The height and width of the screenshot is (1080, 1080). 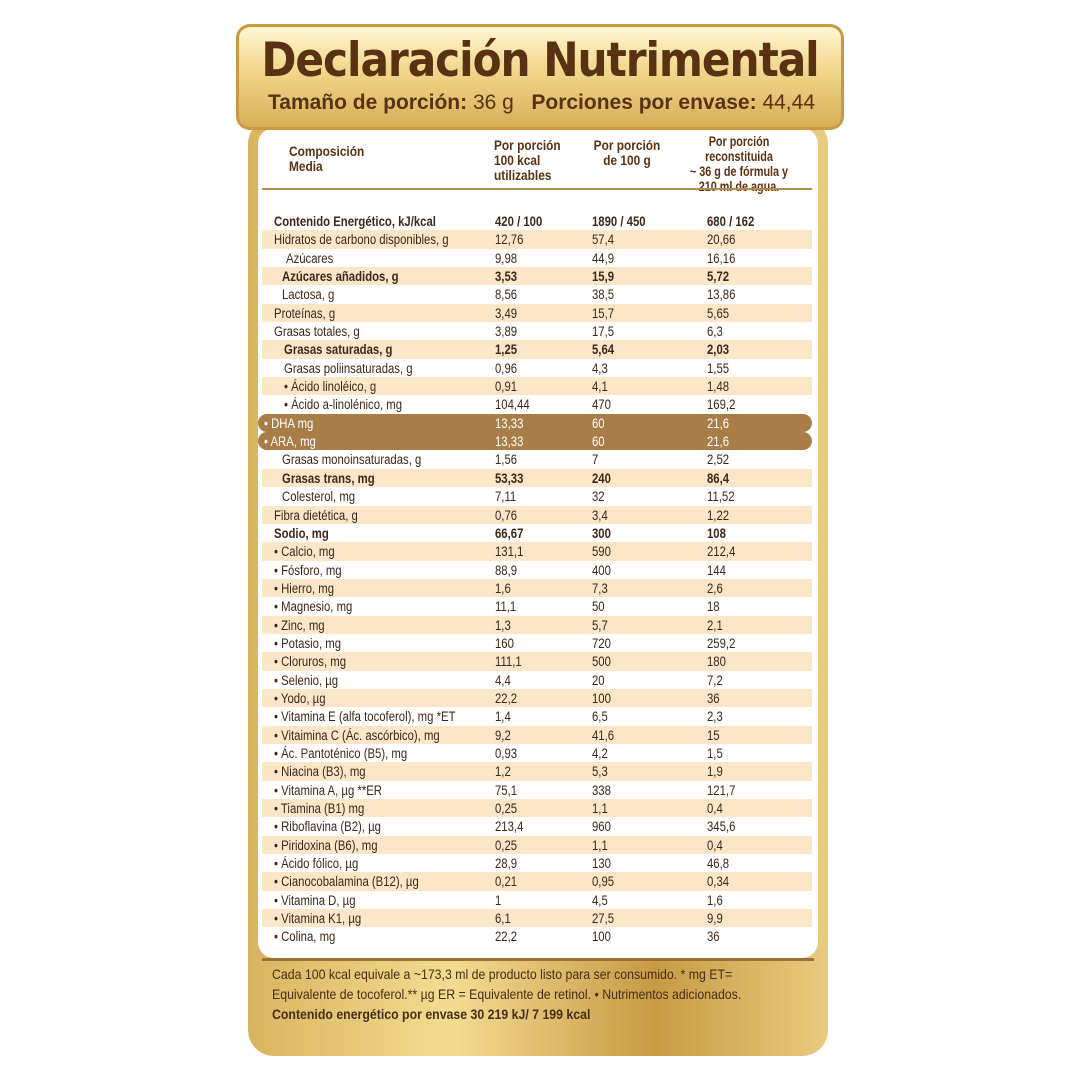 I want to click on nutrient-name: Grasas trans, mg, so click(x=328, y=478).